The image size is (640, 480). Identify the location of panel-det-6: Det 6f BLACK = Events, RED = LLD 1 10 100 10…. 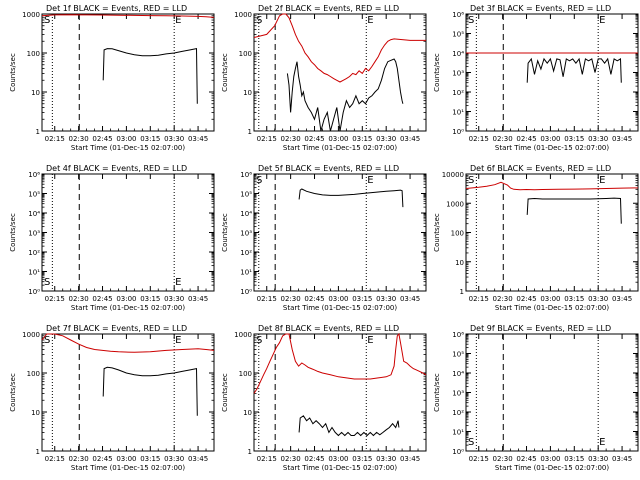
(536, 238).